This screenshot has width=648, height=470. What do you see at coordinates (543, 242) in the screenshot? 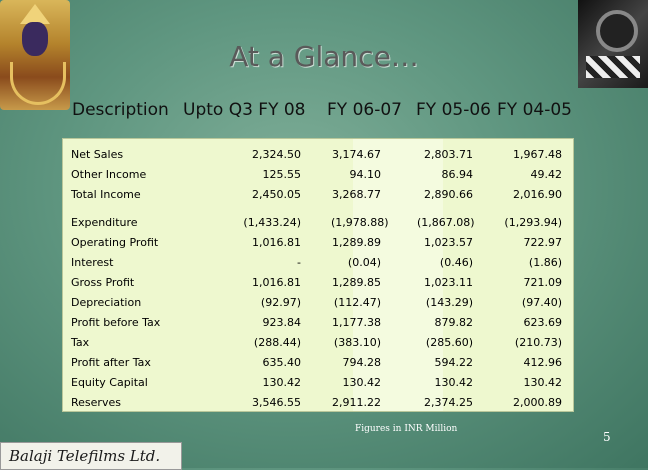
I see `cell-fy04-05: 722.97` at bounding box center [543, 242].